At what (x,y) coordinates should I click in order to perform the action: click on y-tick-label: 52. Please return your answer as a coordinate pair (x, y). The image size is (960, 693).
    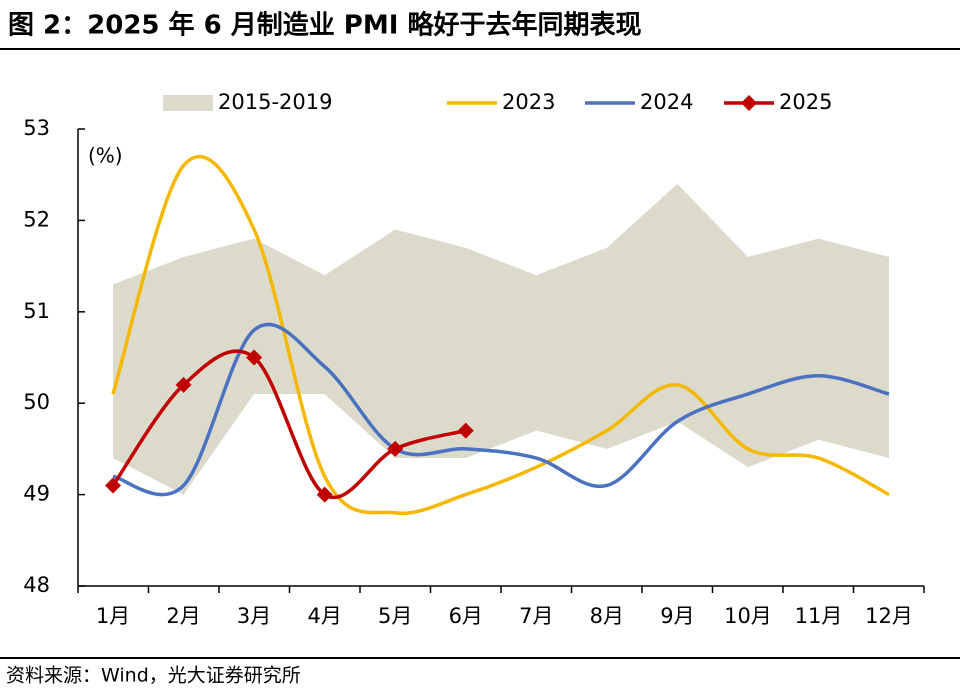
    Looking at the image, I should click on (36, 219).